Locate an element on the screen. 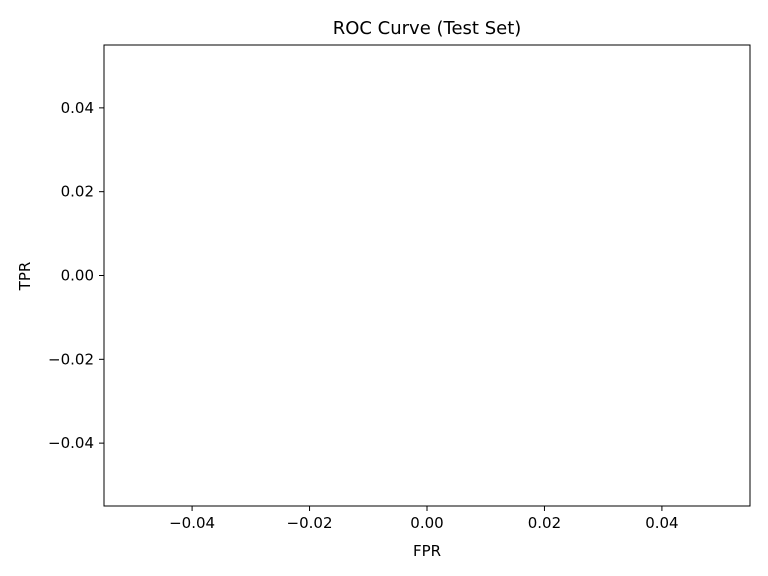 The width and height of the screenshot is (768, 576). y-axis-ticks: −0.04 −0.02 0.00 0.02 0.04 is located at coordinates (76, 275).